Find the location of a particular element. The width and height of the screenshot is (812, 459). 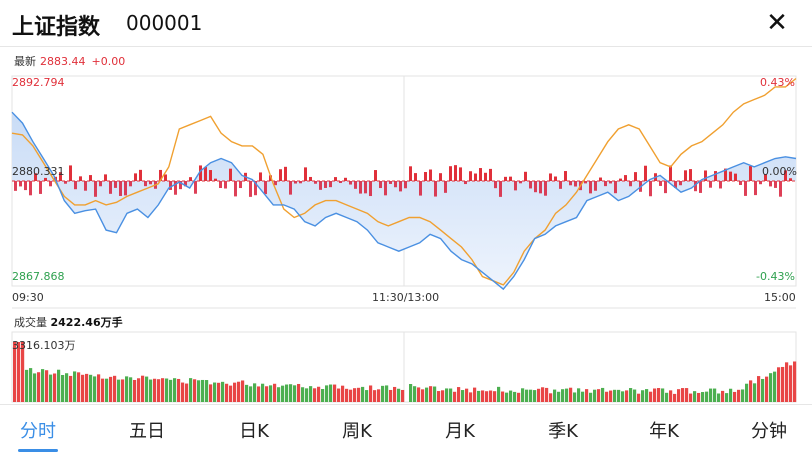

tab-rik: 日K is located at coordinates (254, 431).